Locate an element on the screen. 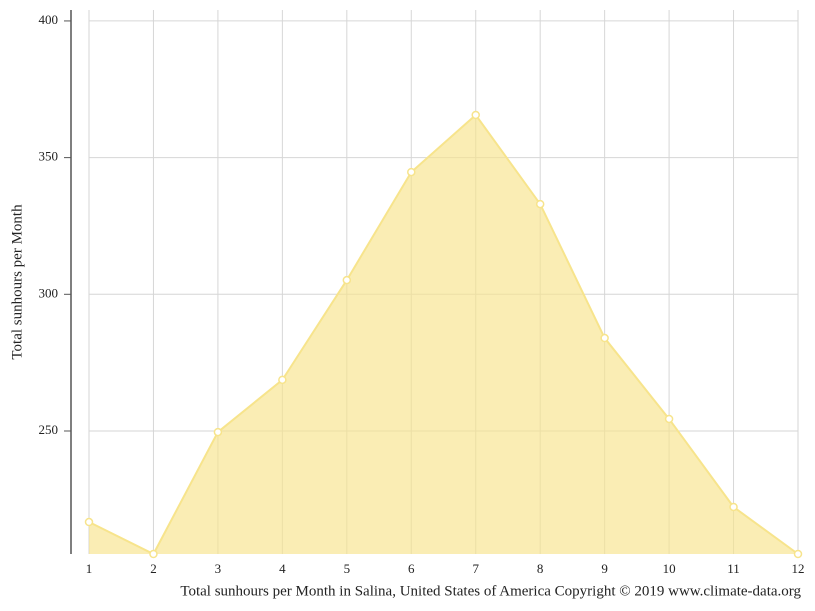 Image resolution: width=815 pixels, height=611 pixels. y-tick-label: 350 is located at coordinates (49, 156).